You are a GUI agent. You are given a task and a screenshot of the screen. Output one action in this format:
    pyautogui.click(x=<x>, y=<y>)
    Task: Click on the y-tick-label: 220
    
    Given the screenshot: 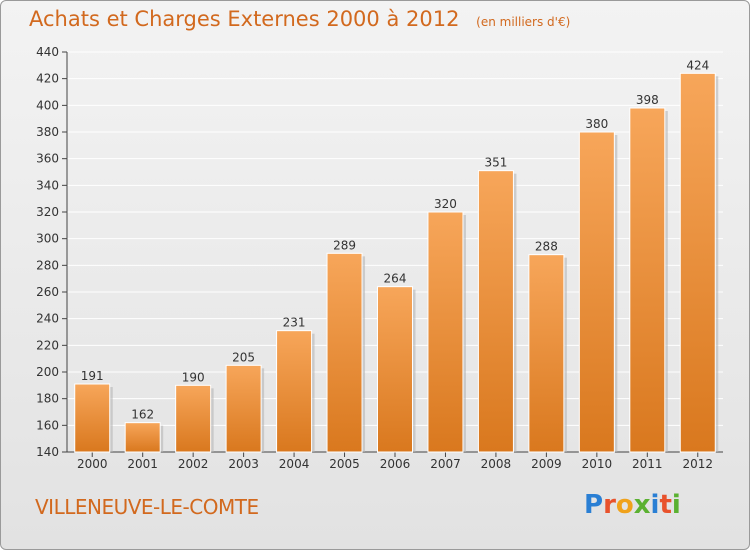 What is the action you would take?
    pyautogui.click(x=47, y=345)
    